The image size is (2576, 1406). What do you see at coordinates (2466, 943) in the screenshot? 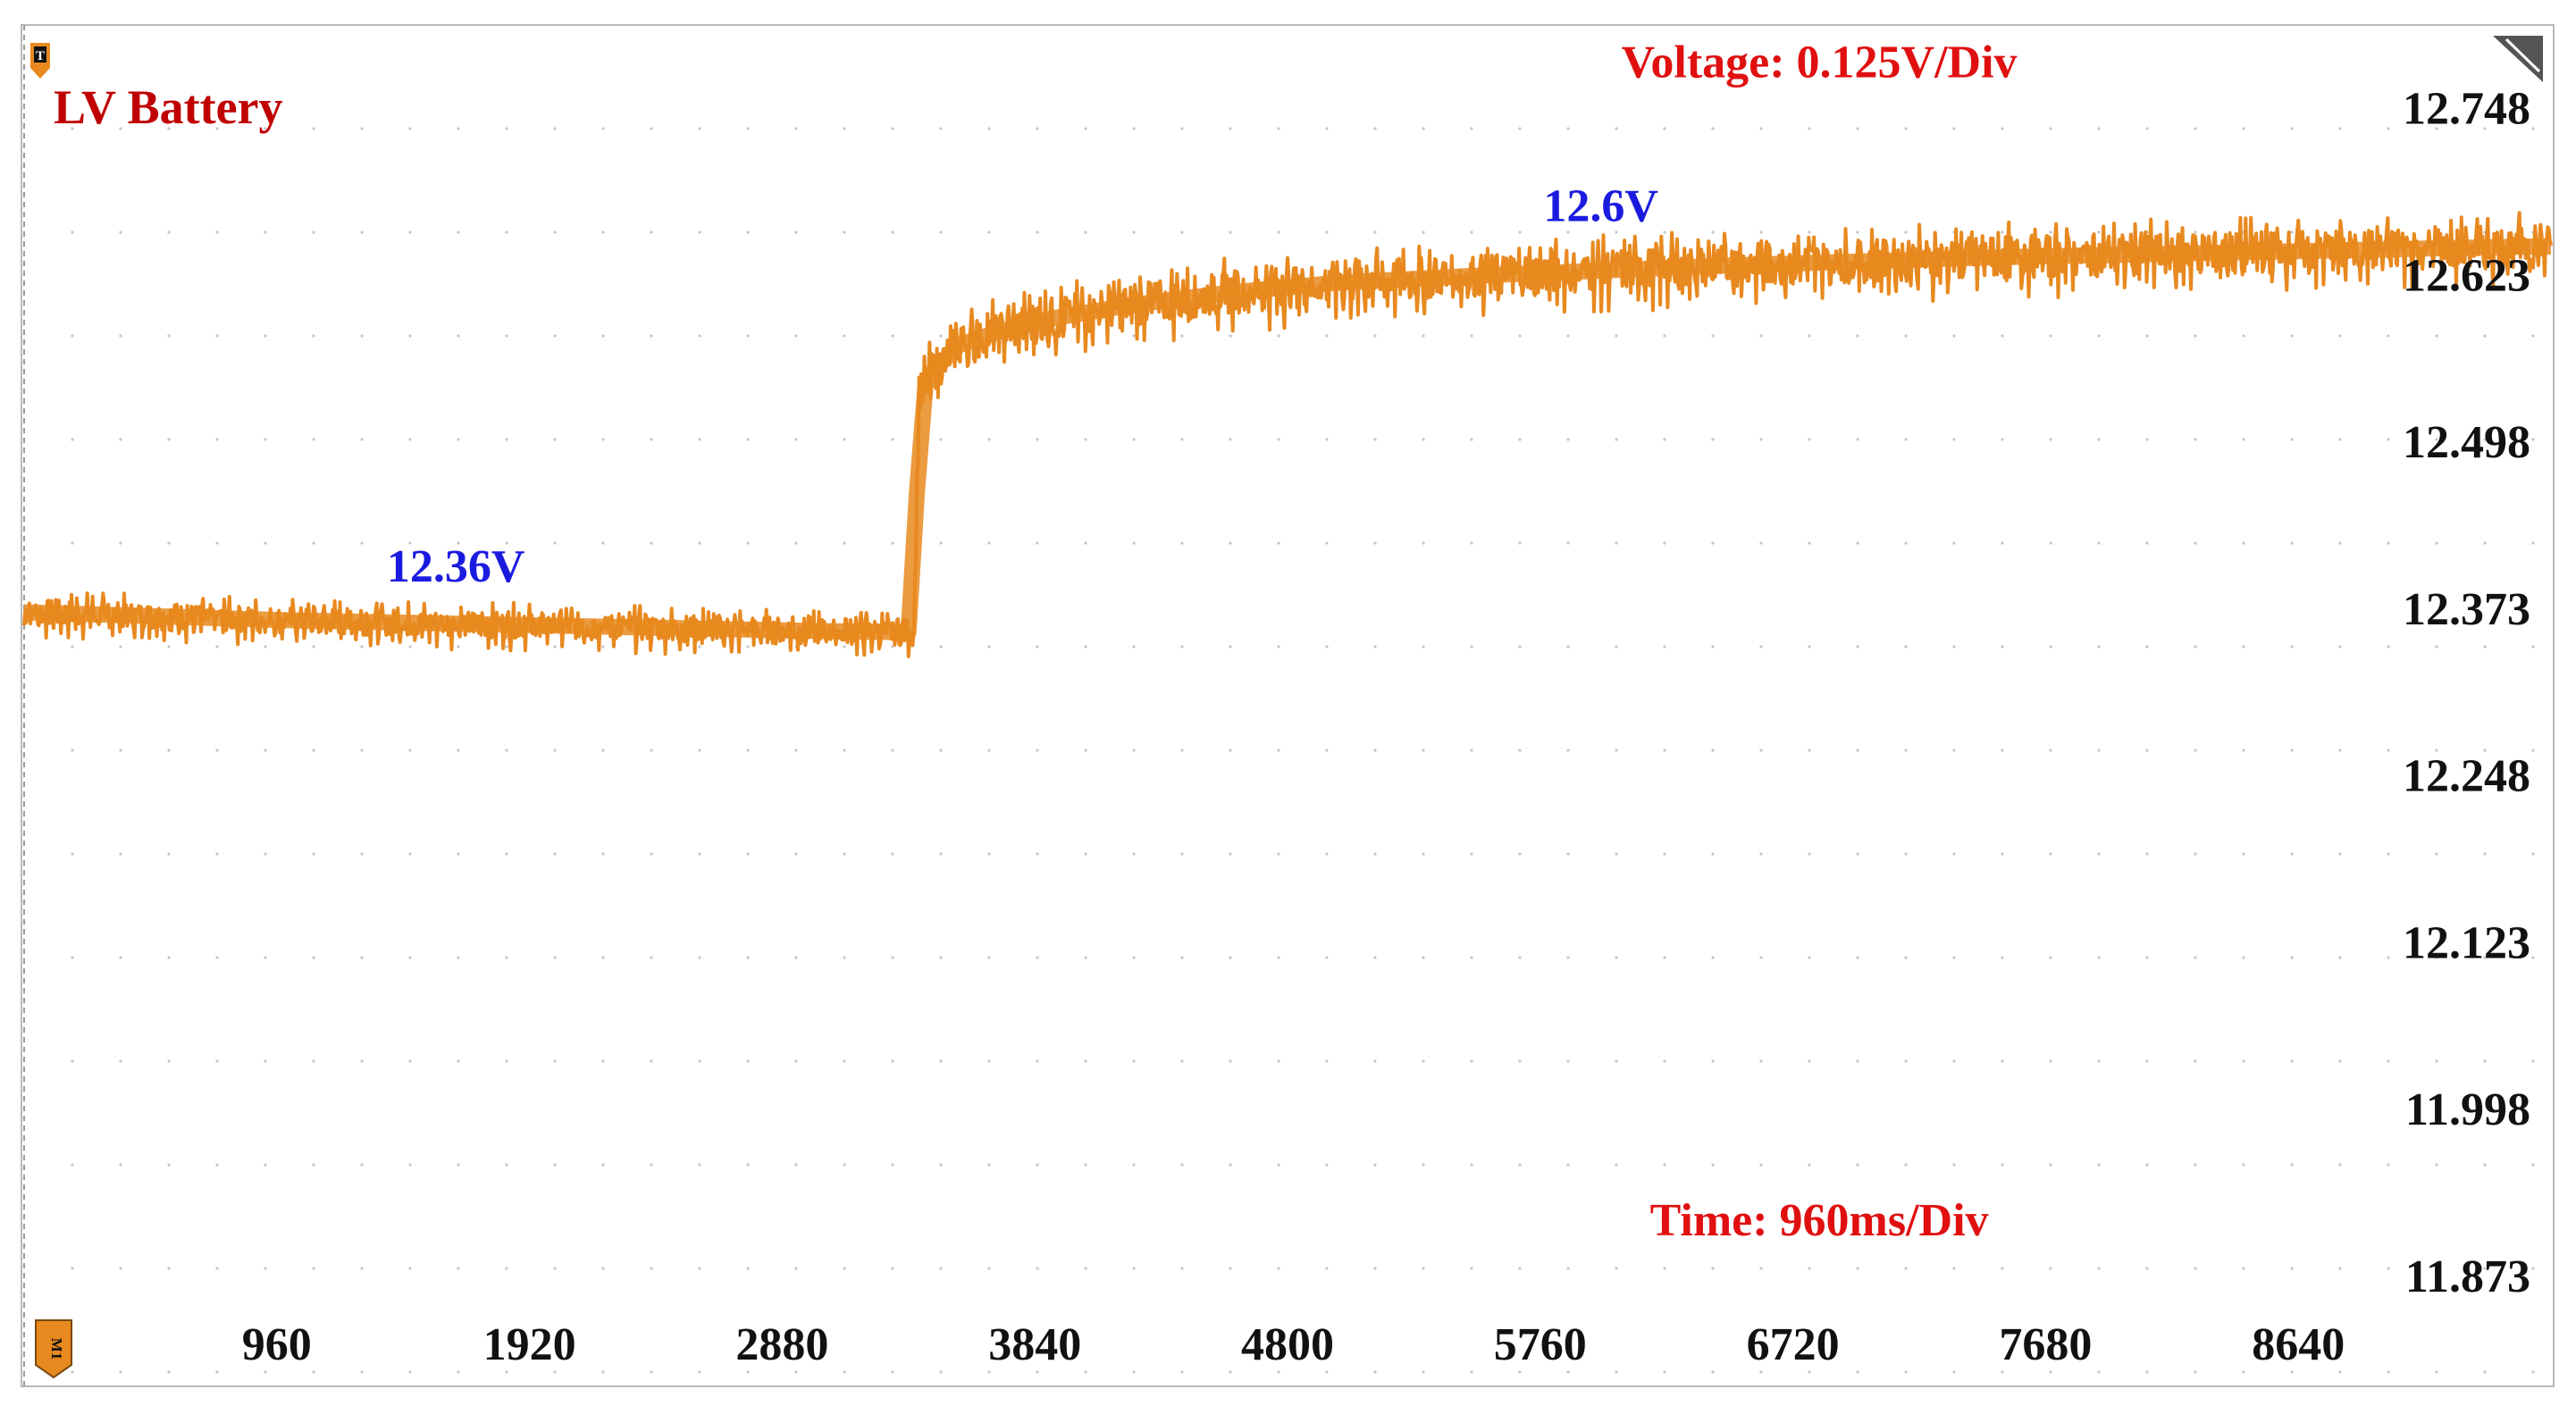
I see `y-tick-label-5: 12.123` at bounding box center [2466, 943].